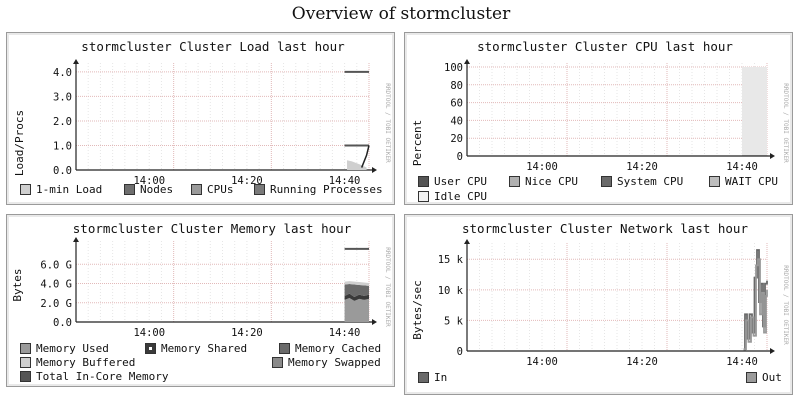 The height and width of the screenshot is (400, 802). I want to click on legend-item-idle-cpu: Idle CPU, so click(452, 196).